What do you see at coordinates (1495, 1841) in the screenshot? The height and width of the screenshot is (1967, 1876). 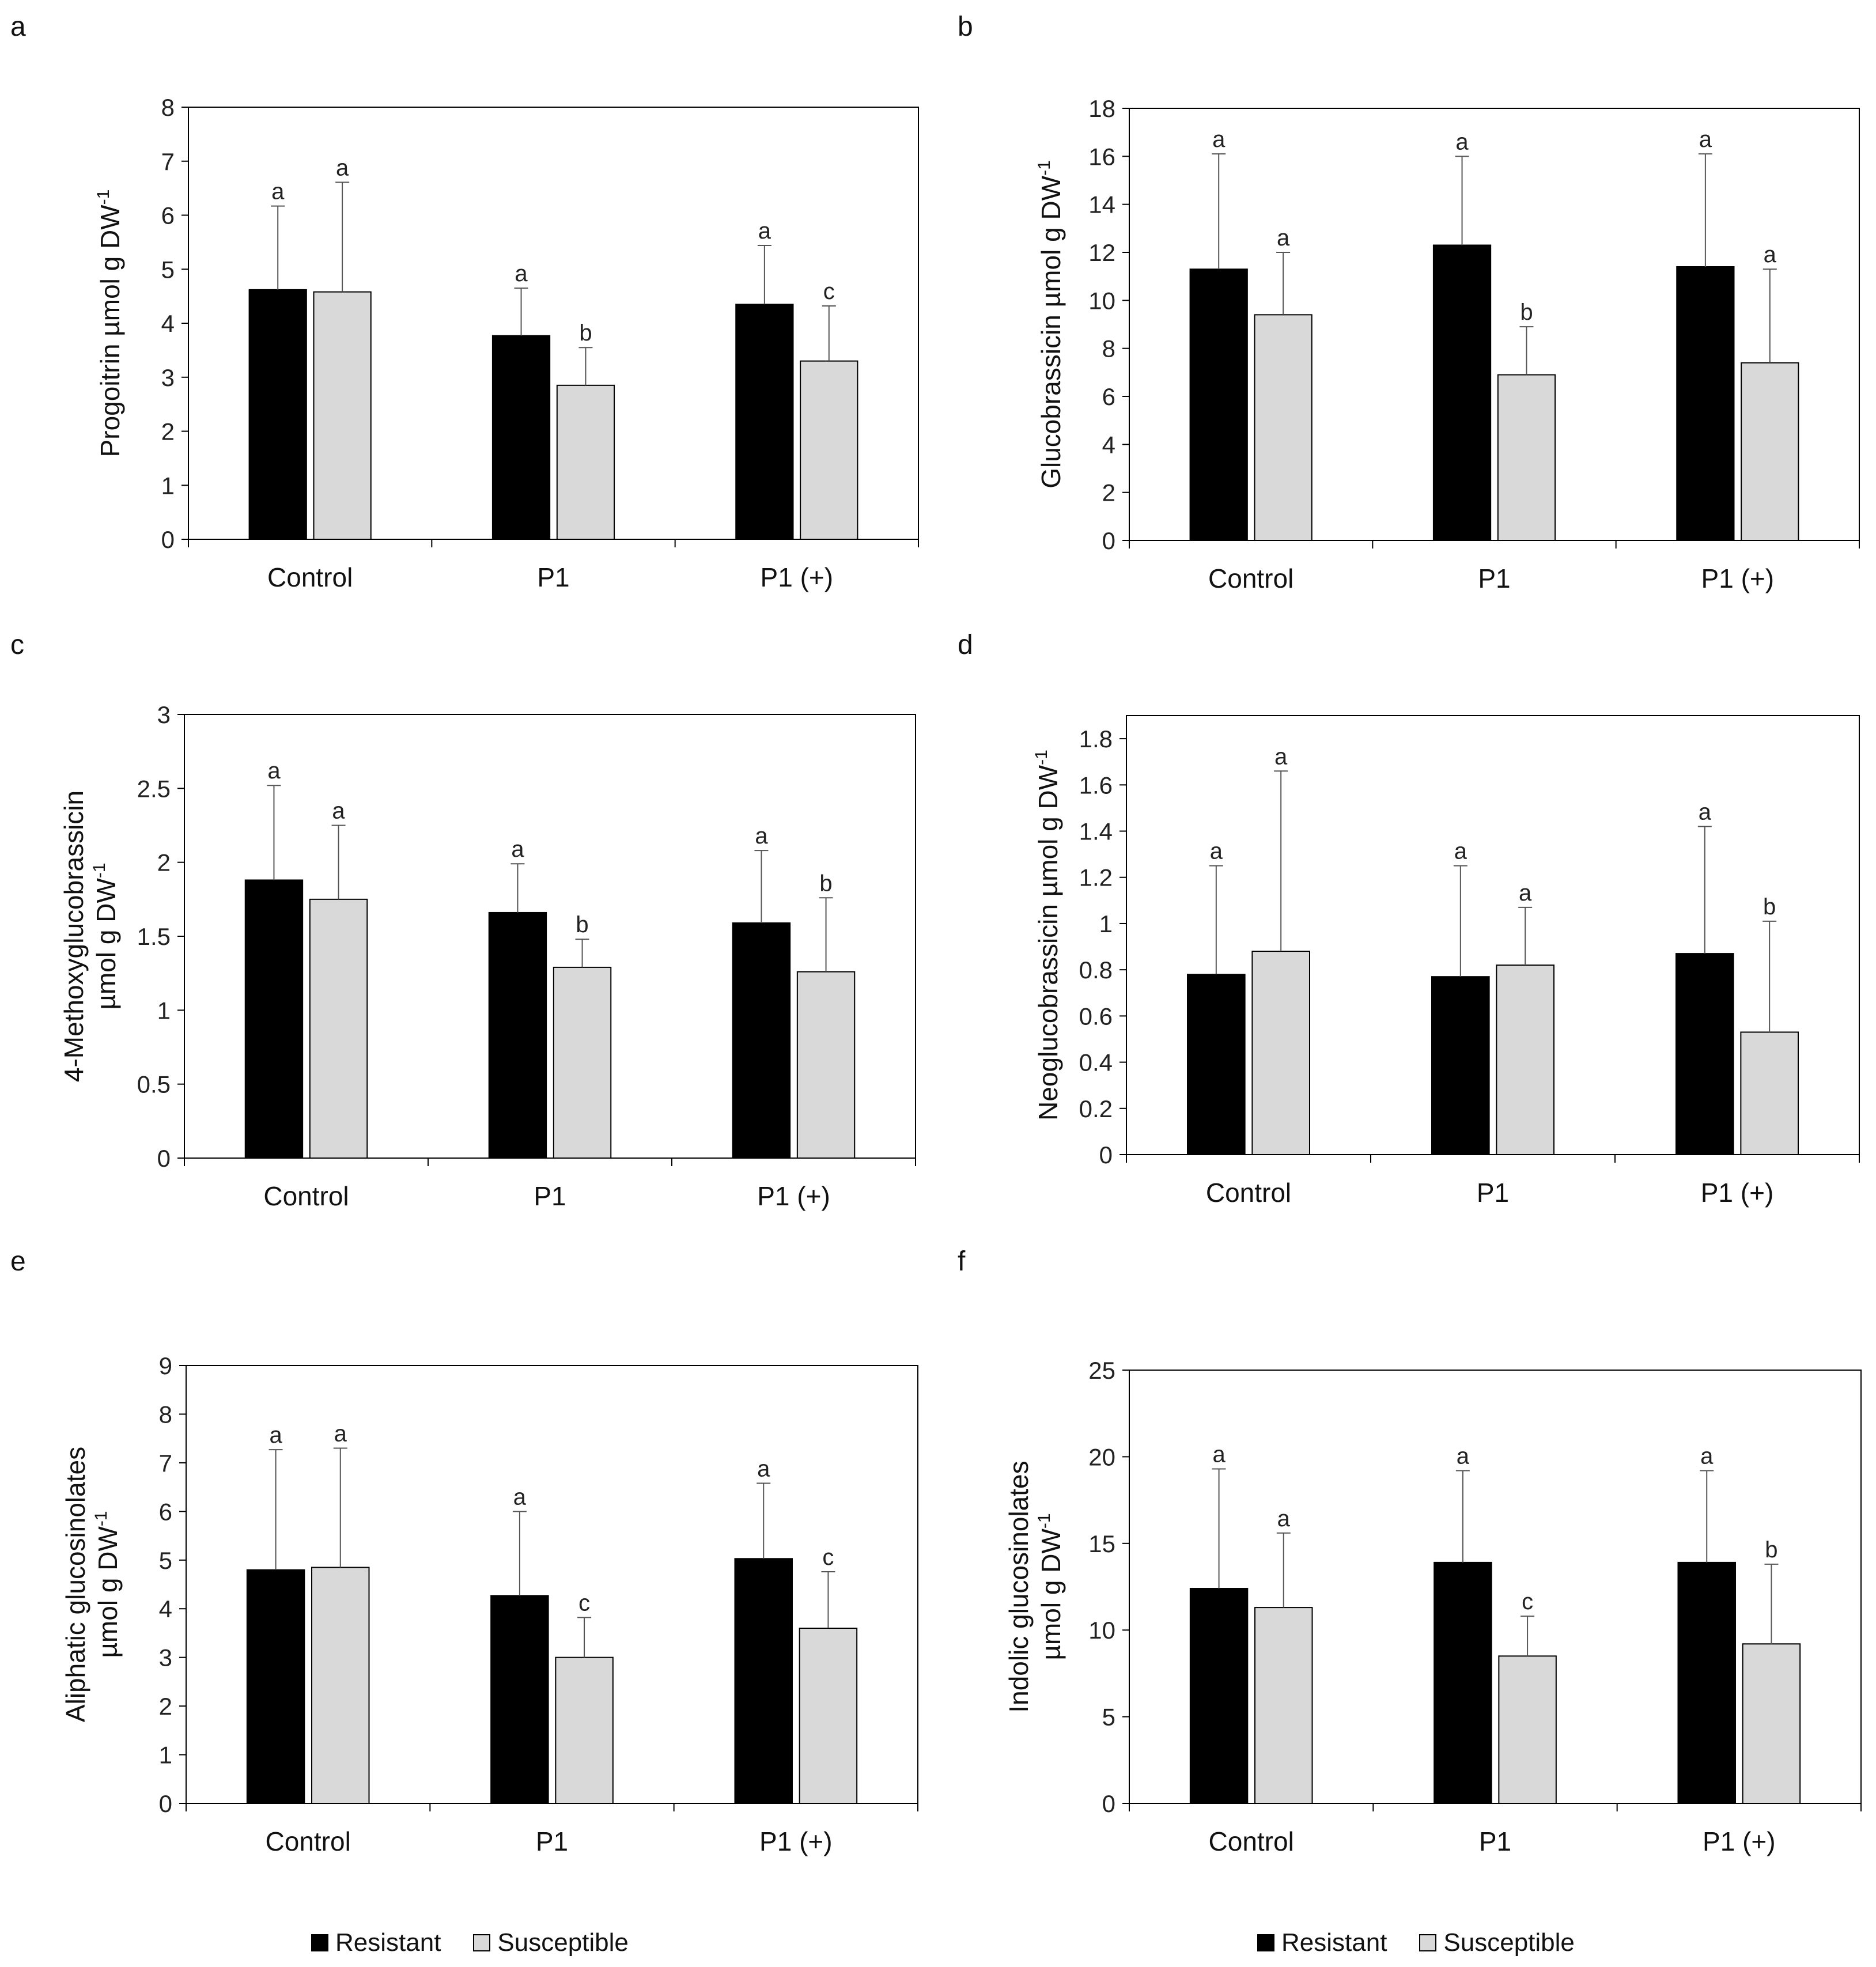 I see `x-category-label: P1` at bounding box center [1495, 1841].